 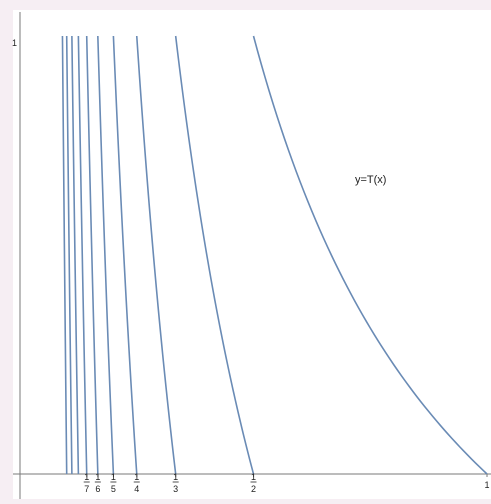 I want to click on x-tick-denominator: 3, so click(x=175, y=489).